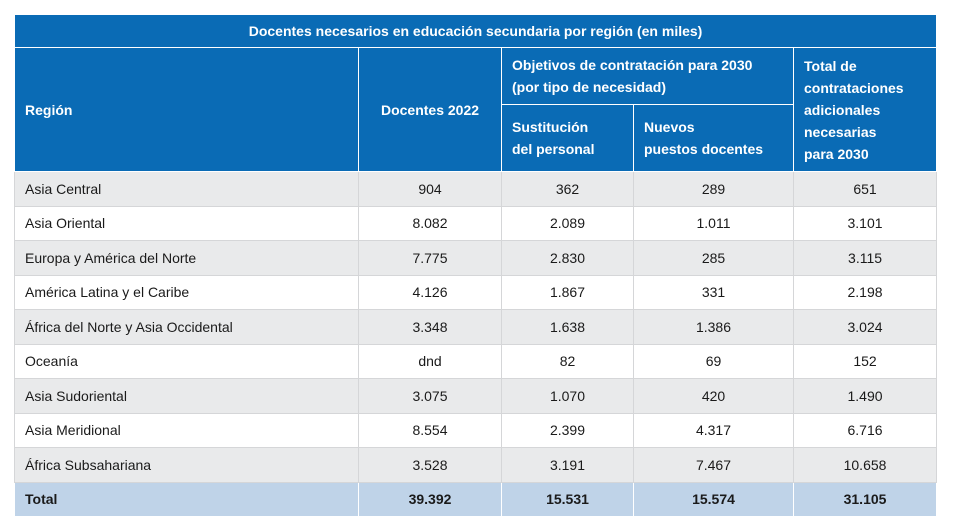 The image size is (960, 528). What do you see at coordinates (865, 292) in the screenshot?
I see `cell-total: 2.198` at bounding box center [865, 292].